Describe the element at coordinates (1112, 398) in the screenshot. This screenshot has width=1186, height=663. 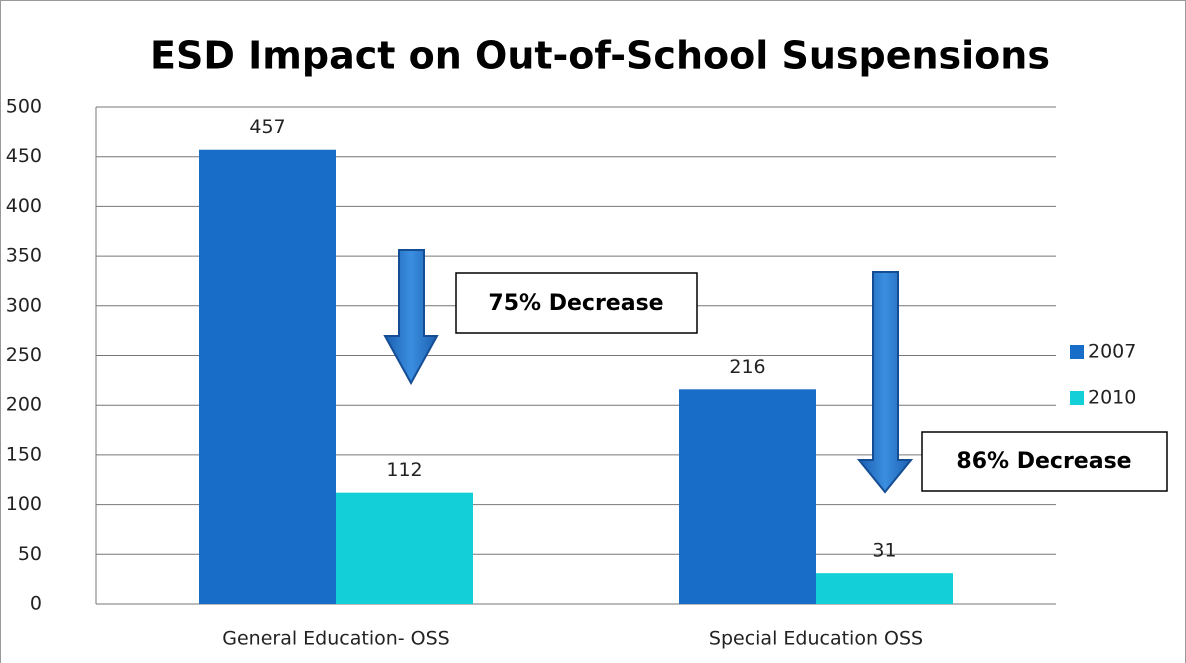
I see `legend-label: 2010` at that location.